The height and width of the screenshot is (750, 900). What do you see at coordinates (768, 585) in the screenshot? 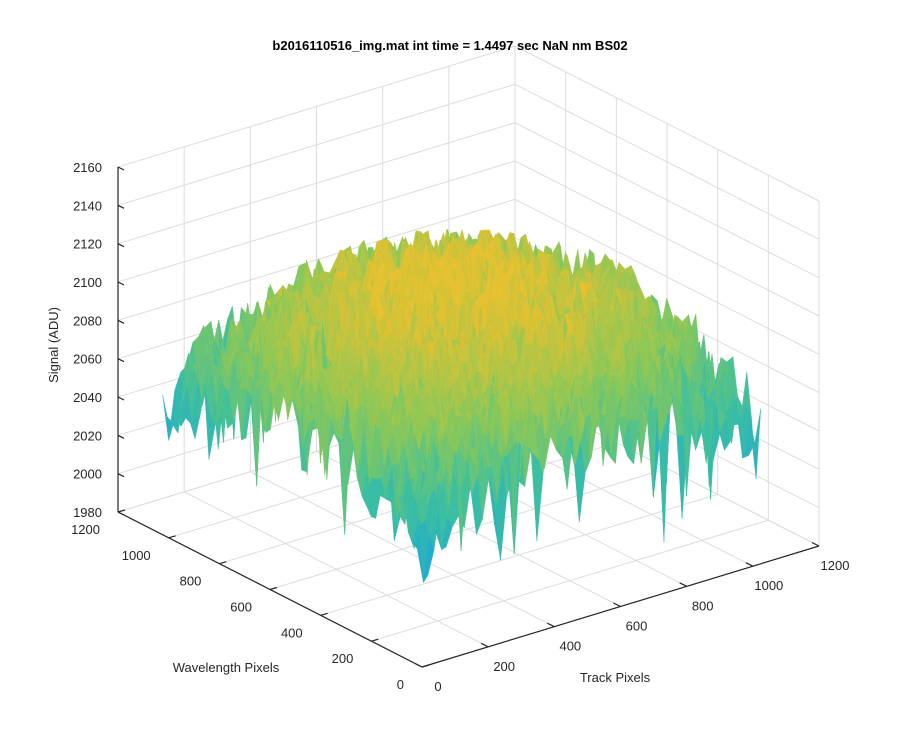
I see `x-tick-label: 1000` at bounding box center [768, 585].